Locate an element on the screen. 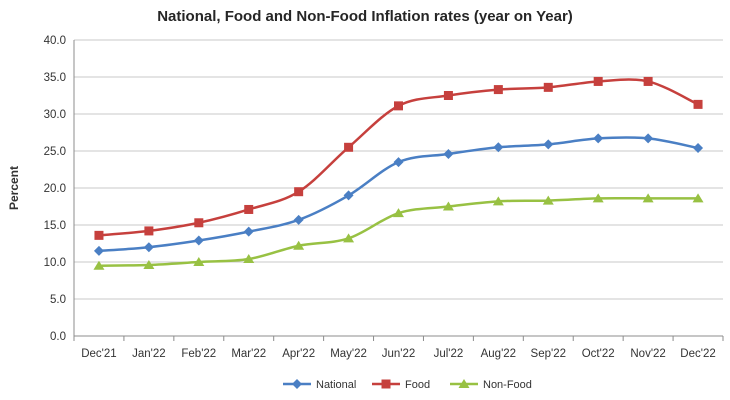  x-tick-label: Jun'22 is located at coordinates (399, 354).